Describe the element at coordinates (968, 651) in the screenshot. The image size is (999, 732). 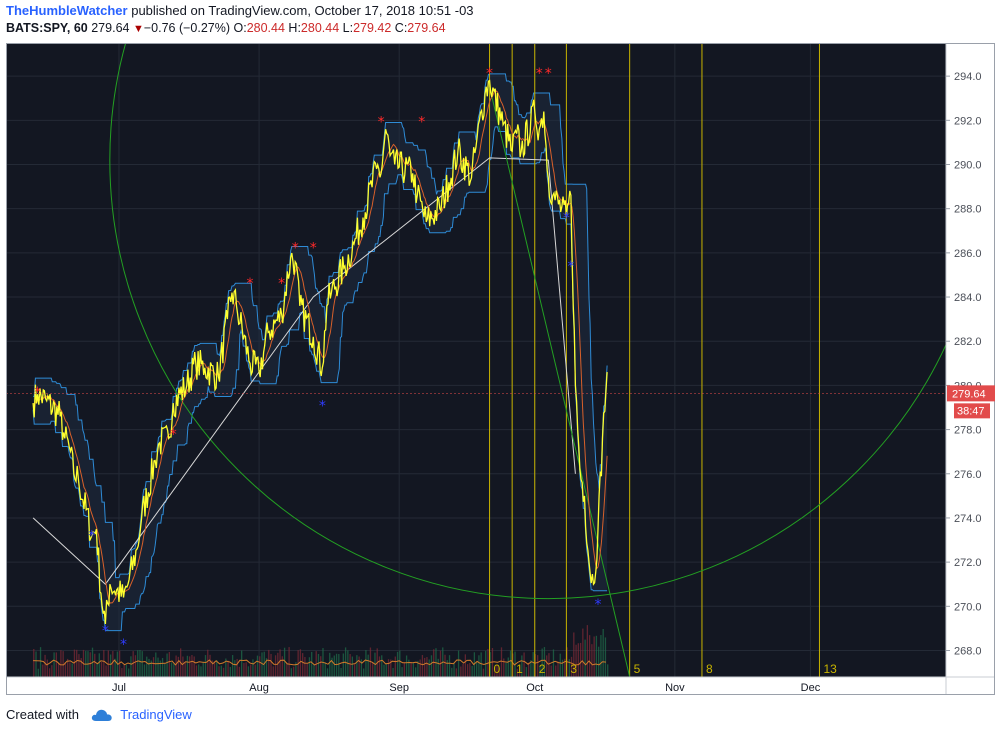
I see `y-tick-label: 268.0` at that location.